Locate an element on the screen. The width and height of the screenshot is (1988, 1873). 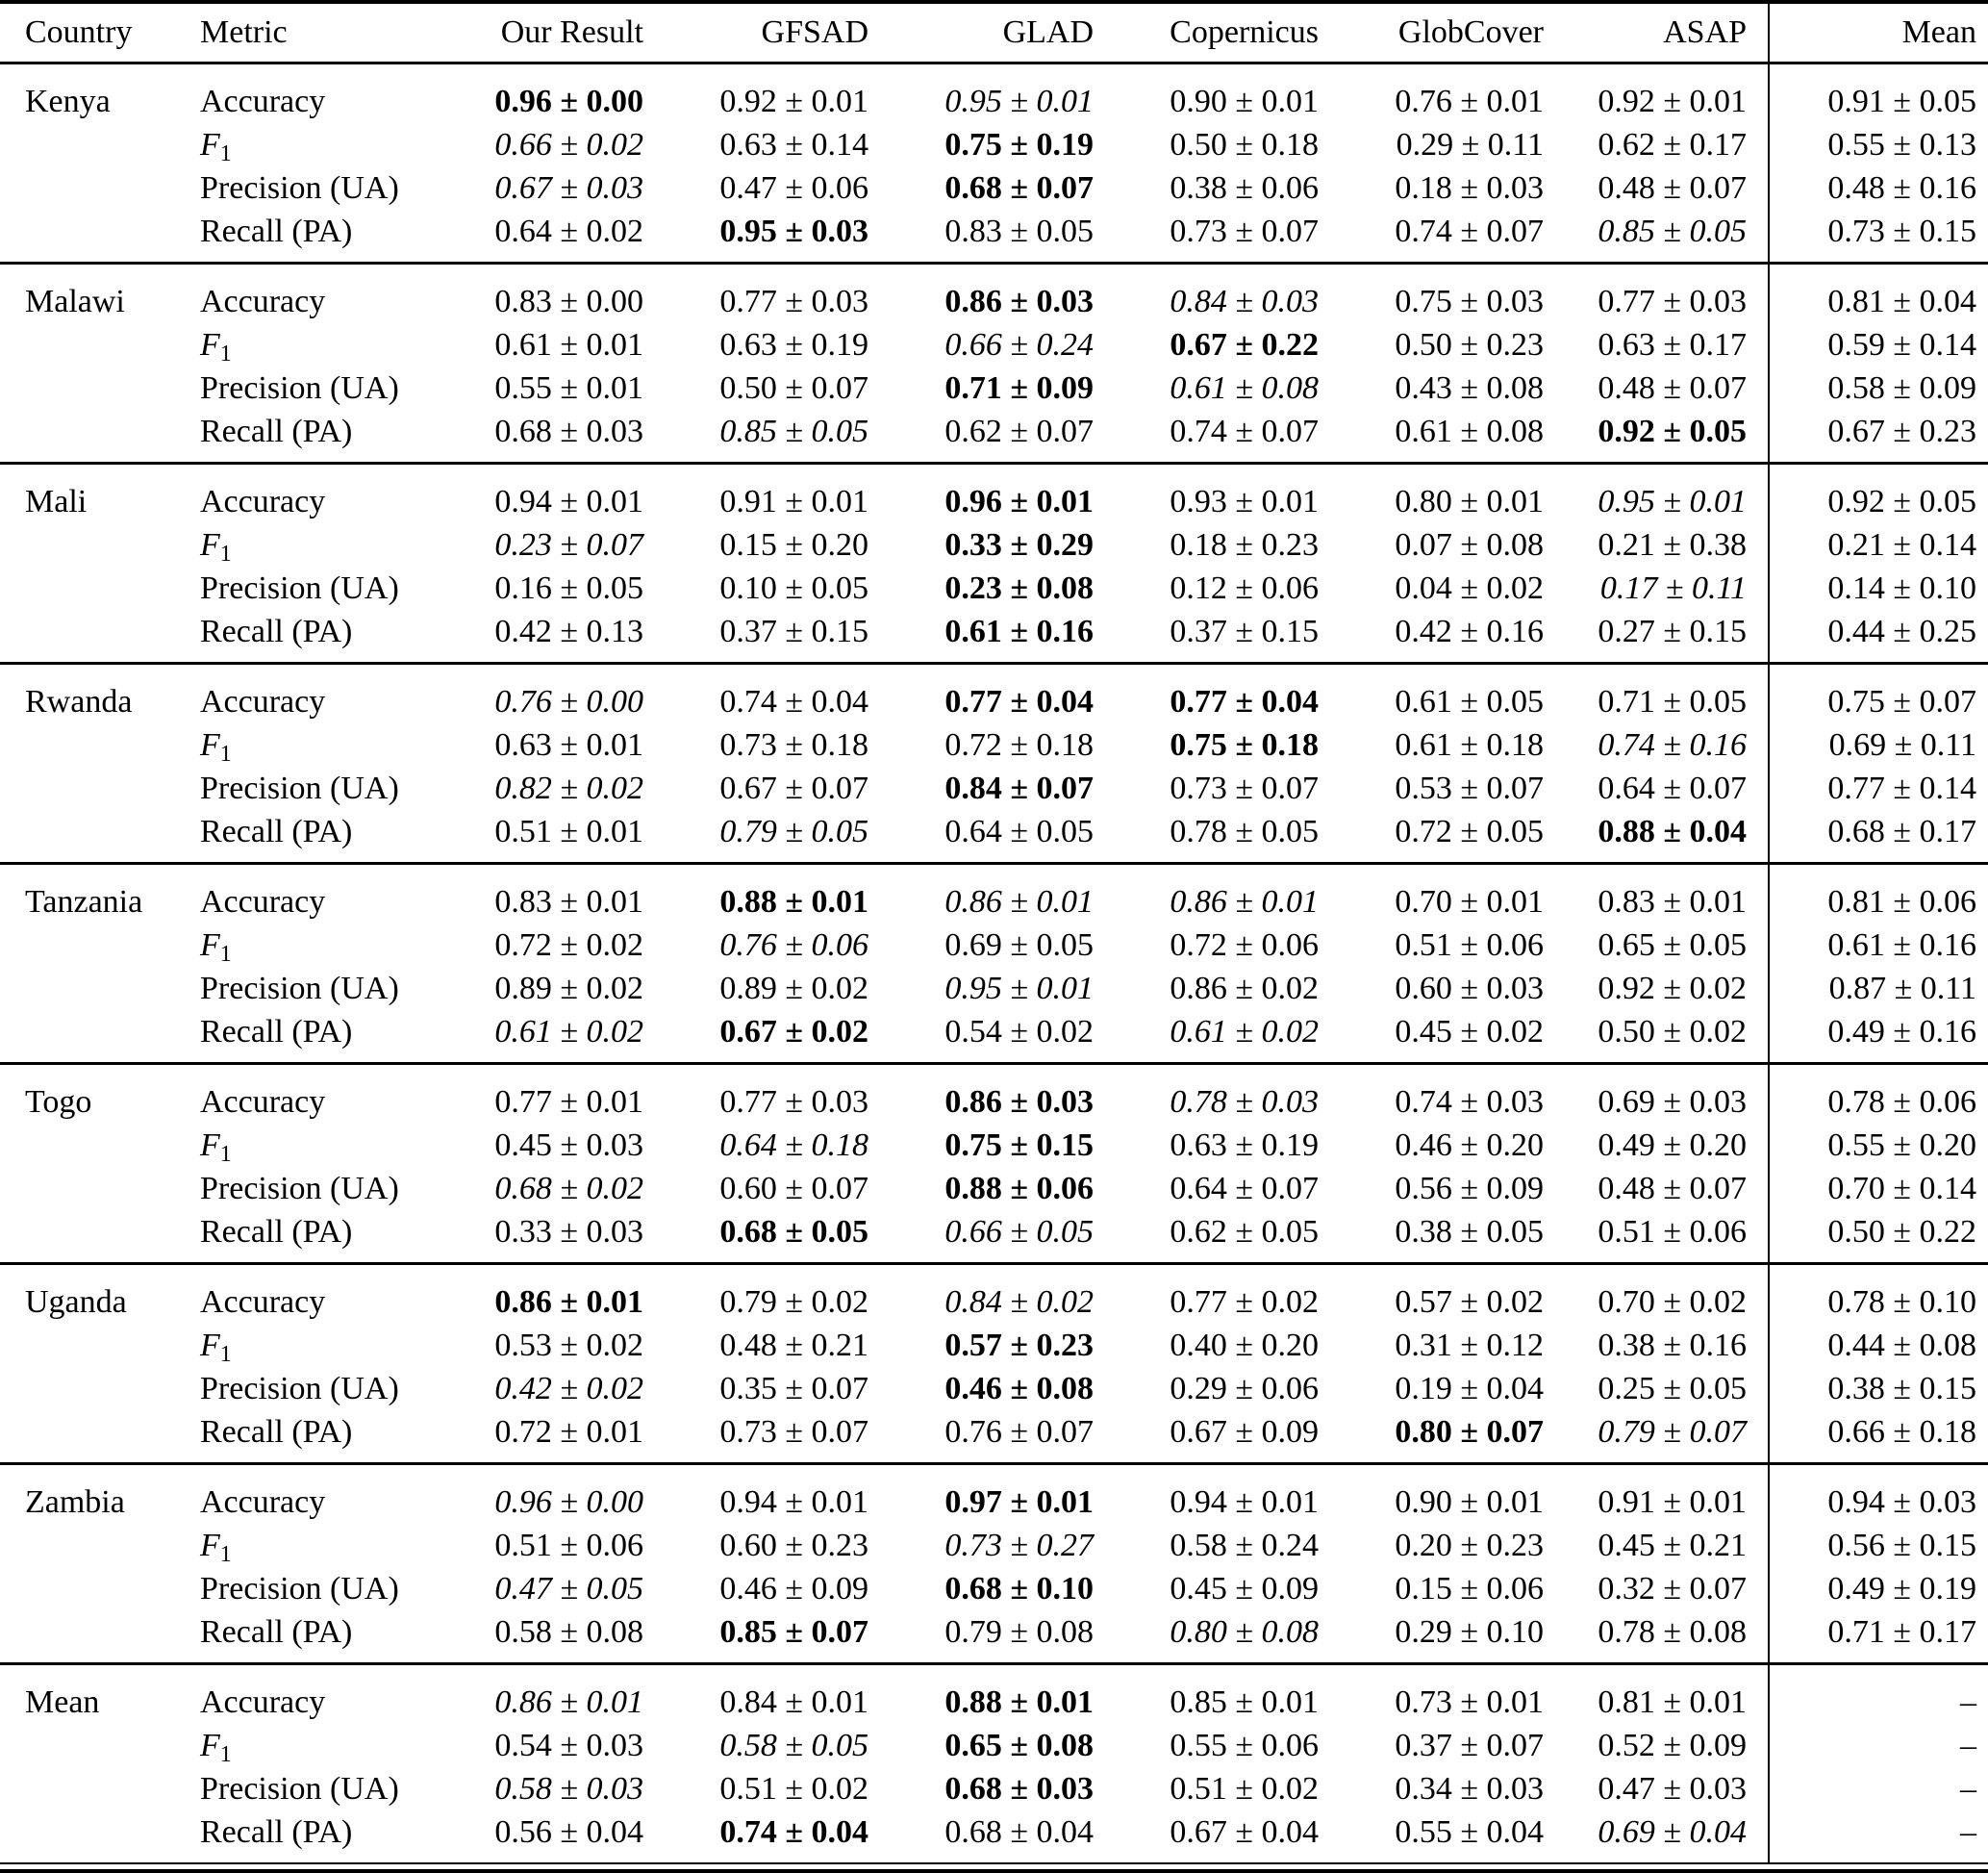
metric-cell: F1 is located at coordinates (216, 1347).